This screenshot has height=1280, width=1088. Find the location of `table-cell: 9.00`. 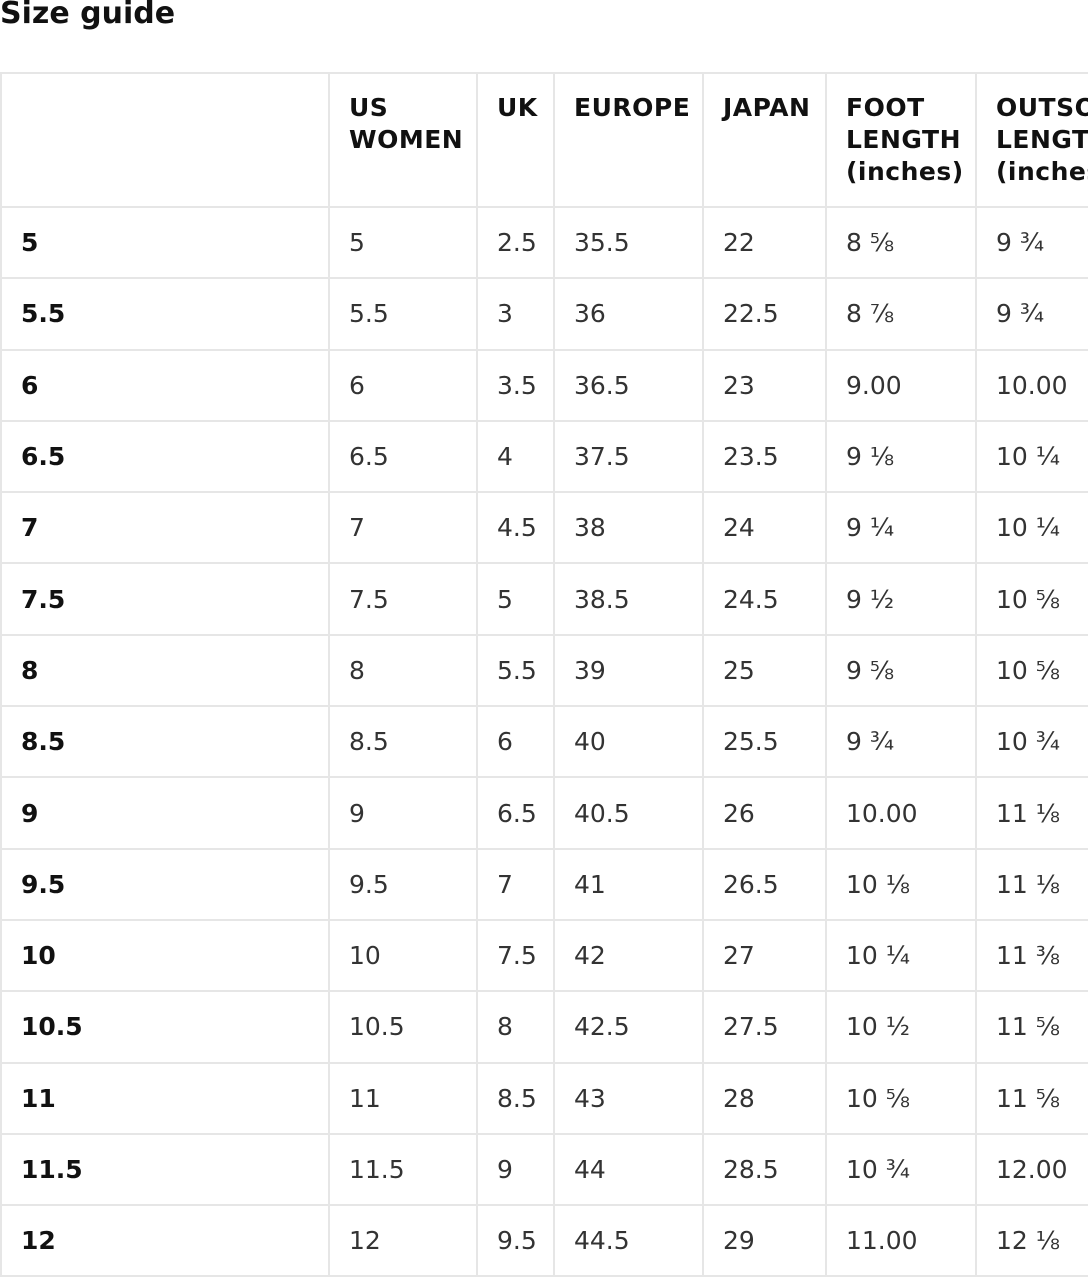

table-cell: 9.00 is located at coordinates (901, 385).